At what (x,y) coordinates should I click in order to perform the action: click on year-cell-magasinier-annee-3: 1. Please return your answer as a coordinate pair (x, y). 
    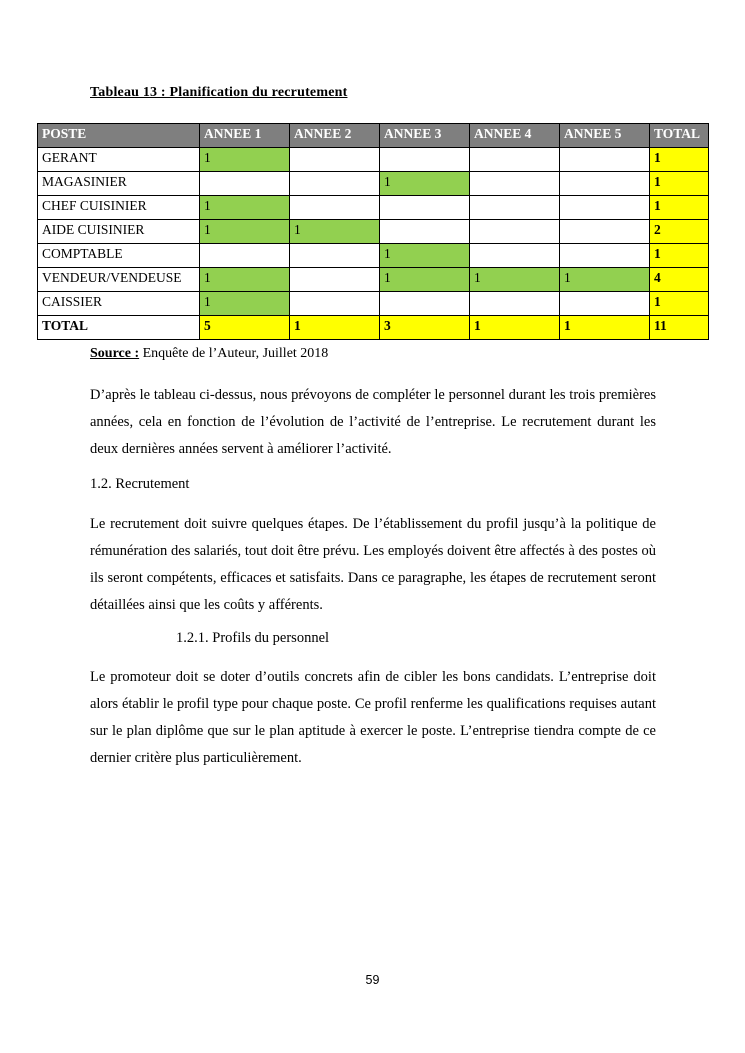
    Looking at the image, I should click on (424, 183).